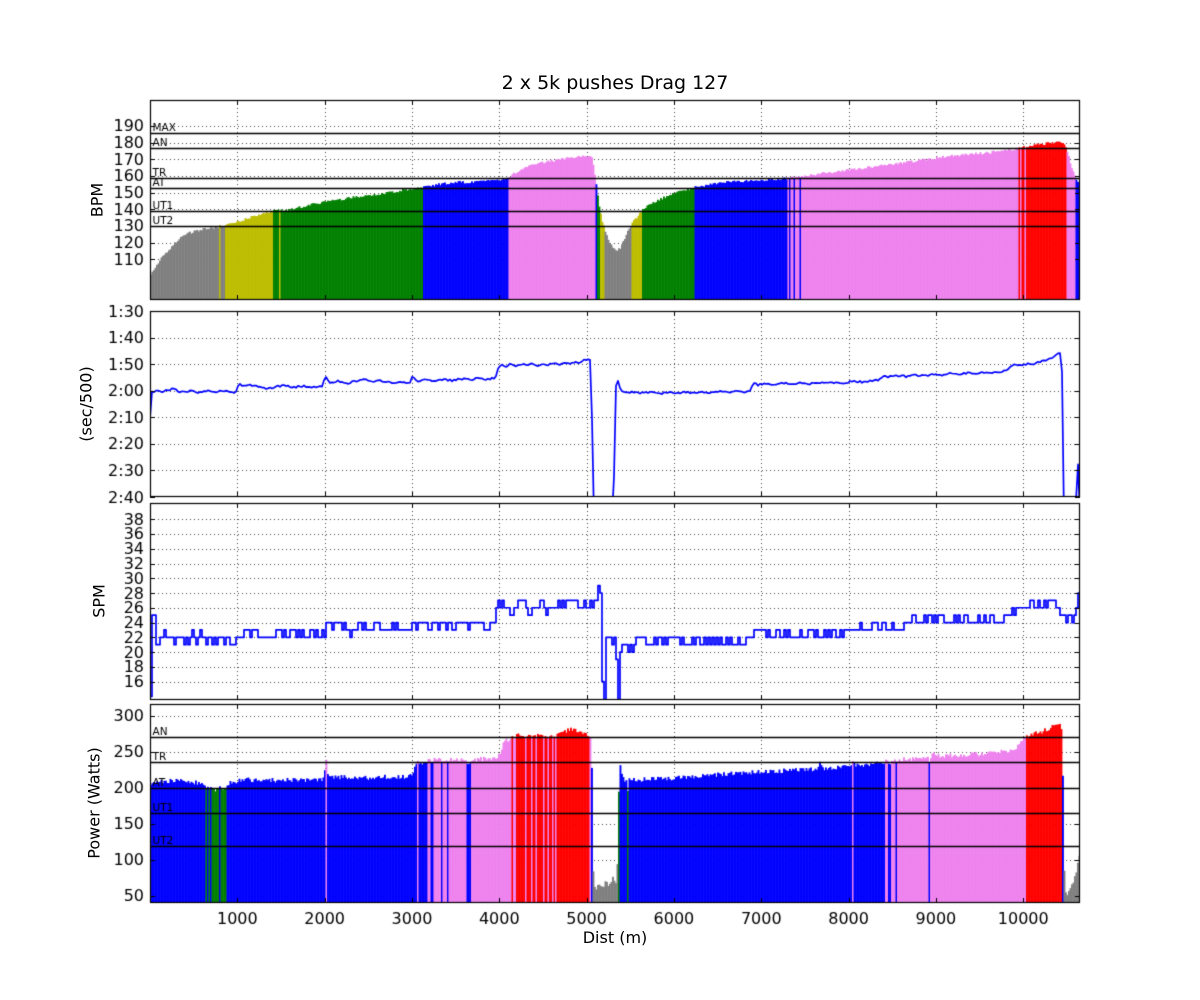 The image size is (1200, 1000). What do you see at coordinates (94, 803) in the screenshot?
I see `y-axis-label-power: Power (Watts)` at bounding box center [94, 803].